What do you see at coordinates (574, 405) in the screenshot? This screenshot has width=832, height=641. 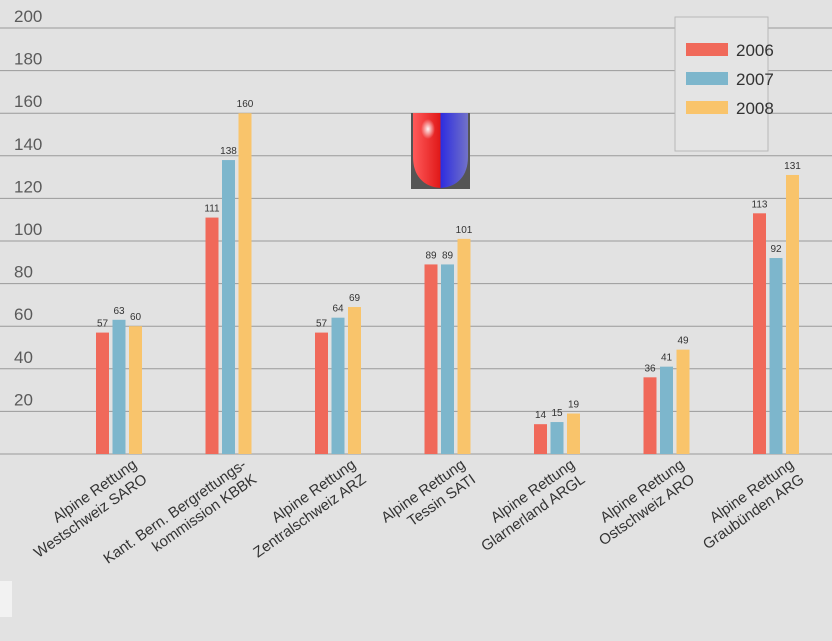 I see `data-label: 19` at bounding box center [574, 405].